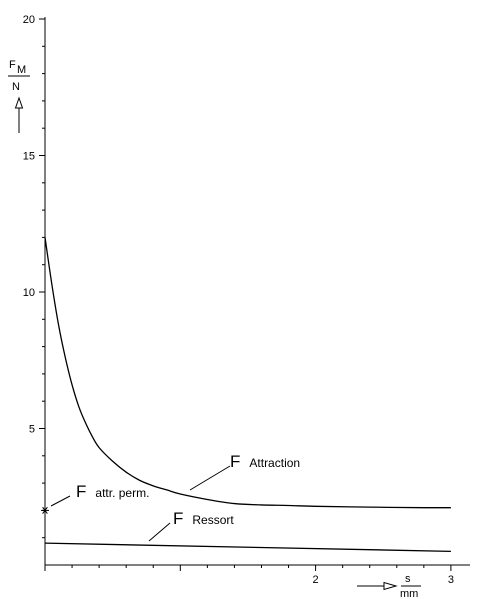 The image size is (479, 599). Describe the element at coordinates (377, 586) in the screenshot. I see `right-arrow-icon` at that location.